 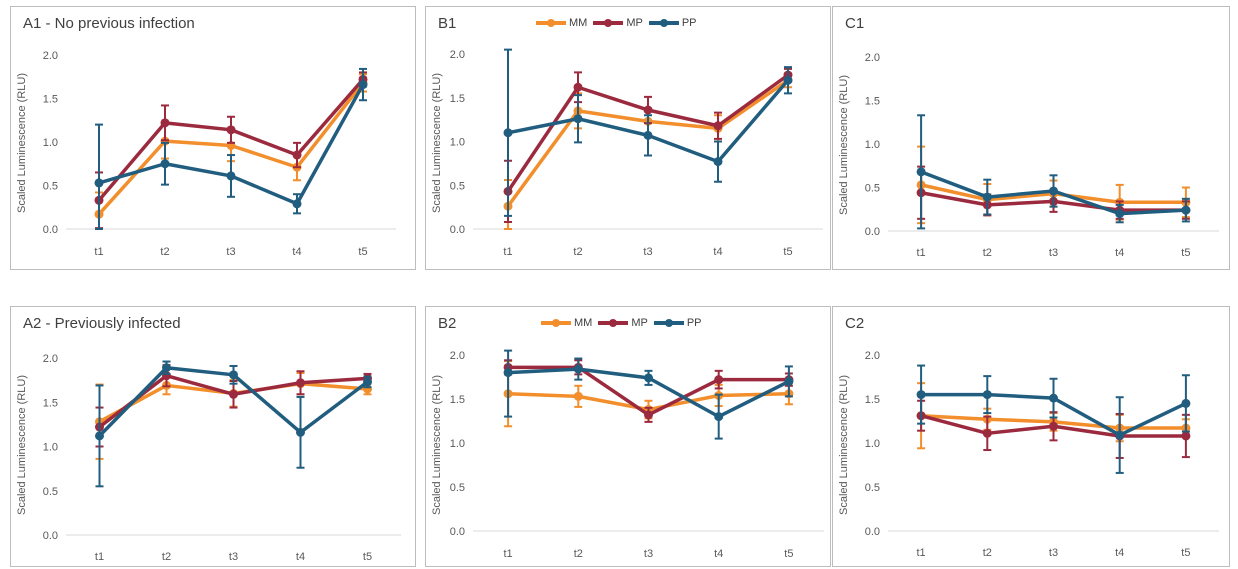 What do you see at coordinates (447, 323) in the screenshot?
I see `chart-title: B2` at bounding box center [447, 323].